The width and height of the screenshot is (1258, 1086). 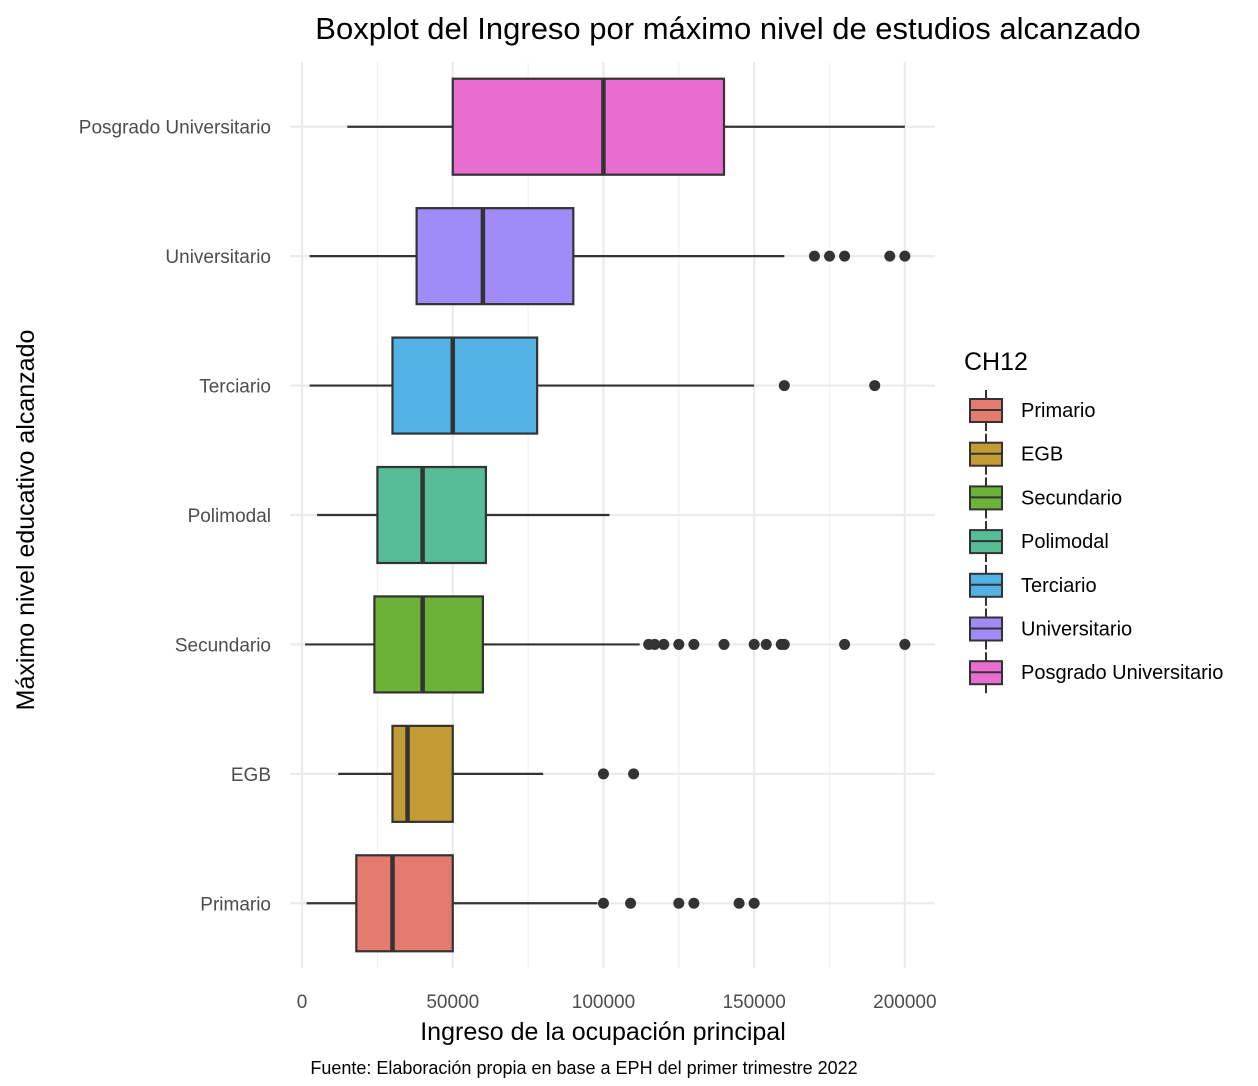 I want to click on legend-item-egb: EGB, so click(x=1016, y=454).